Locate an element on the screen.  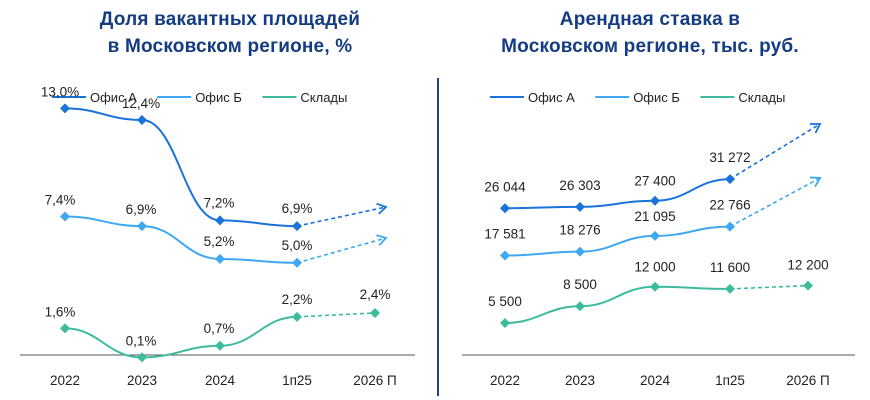
data-label: 17 581 is located at coordinates (504, 234).